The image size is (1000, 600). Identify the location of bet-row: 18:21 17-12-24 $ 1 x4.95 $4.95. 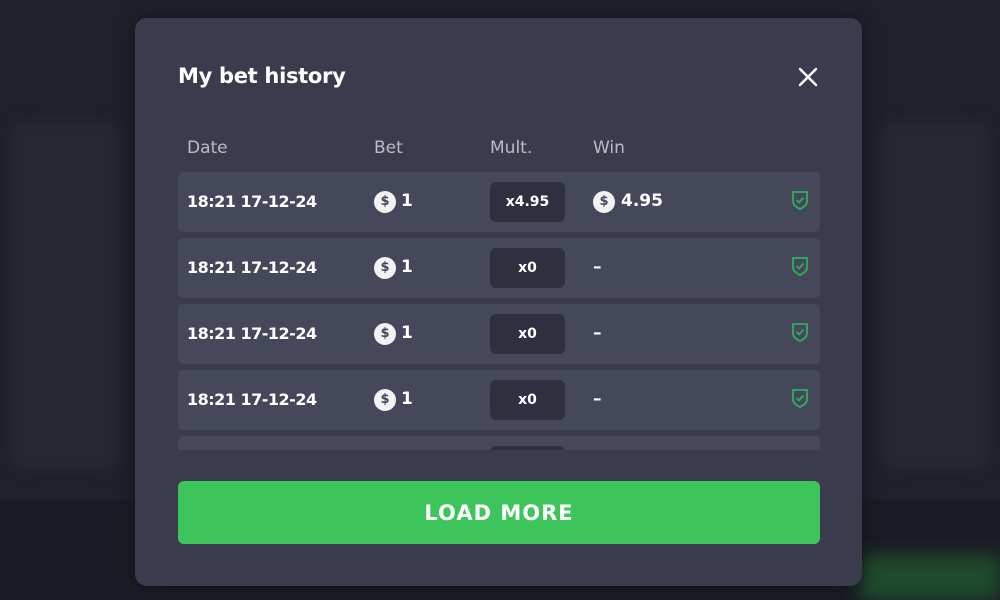
(499, 202).